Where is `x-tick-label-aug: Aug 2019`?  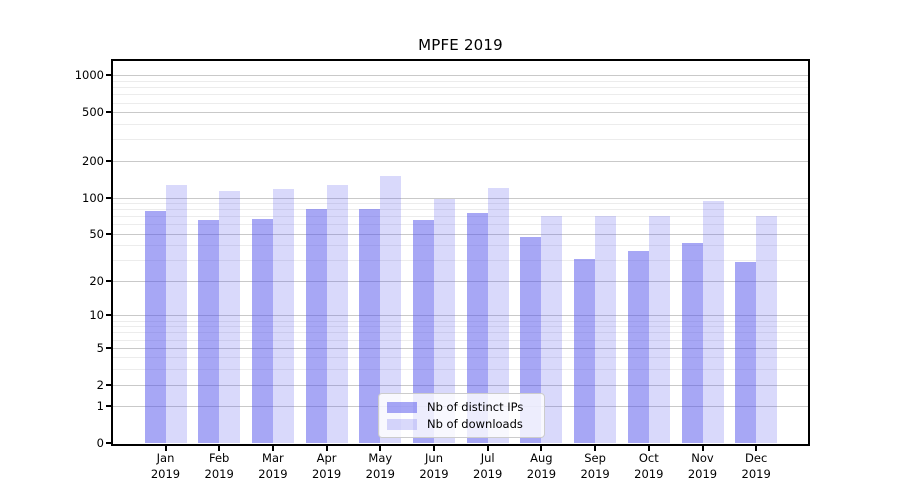 x-tick-label-aug: Aug 2019 is located at coordinates (541, 466).